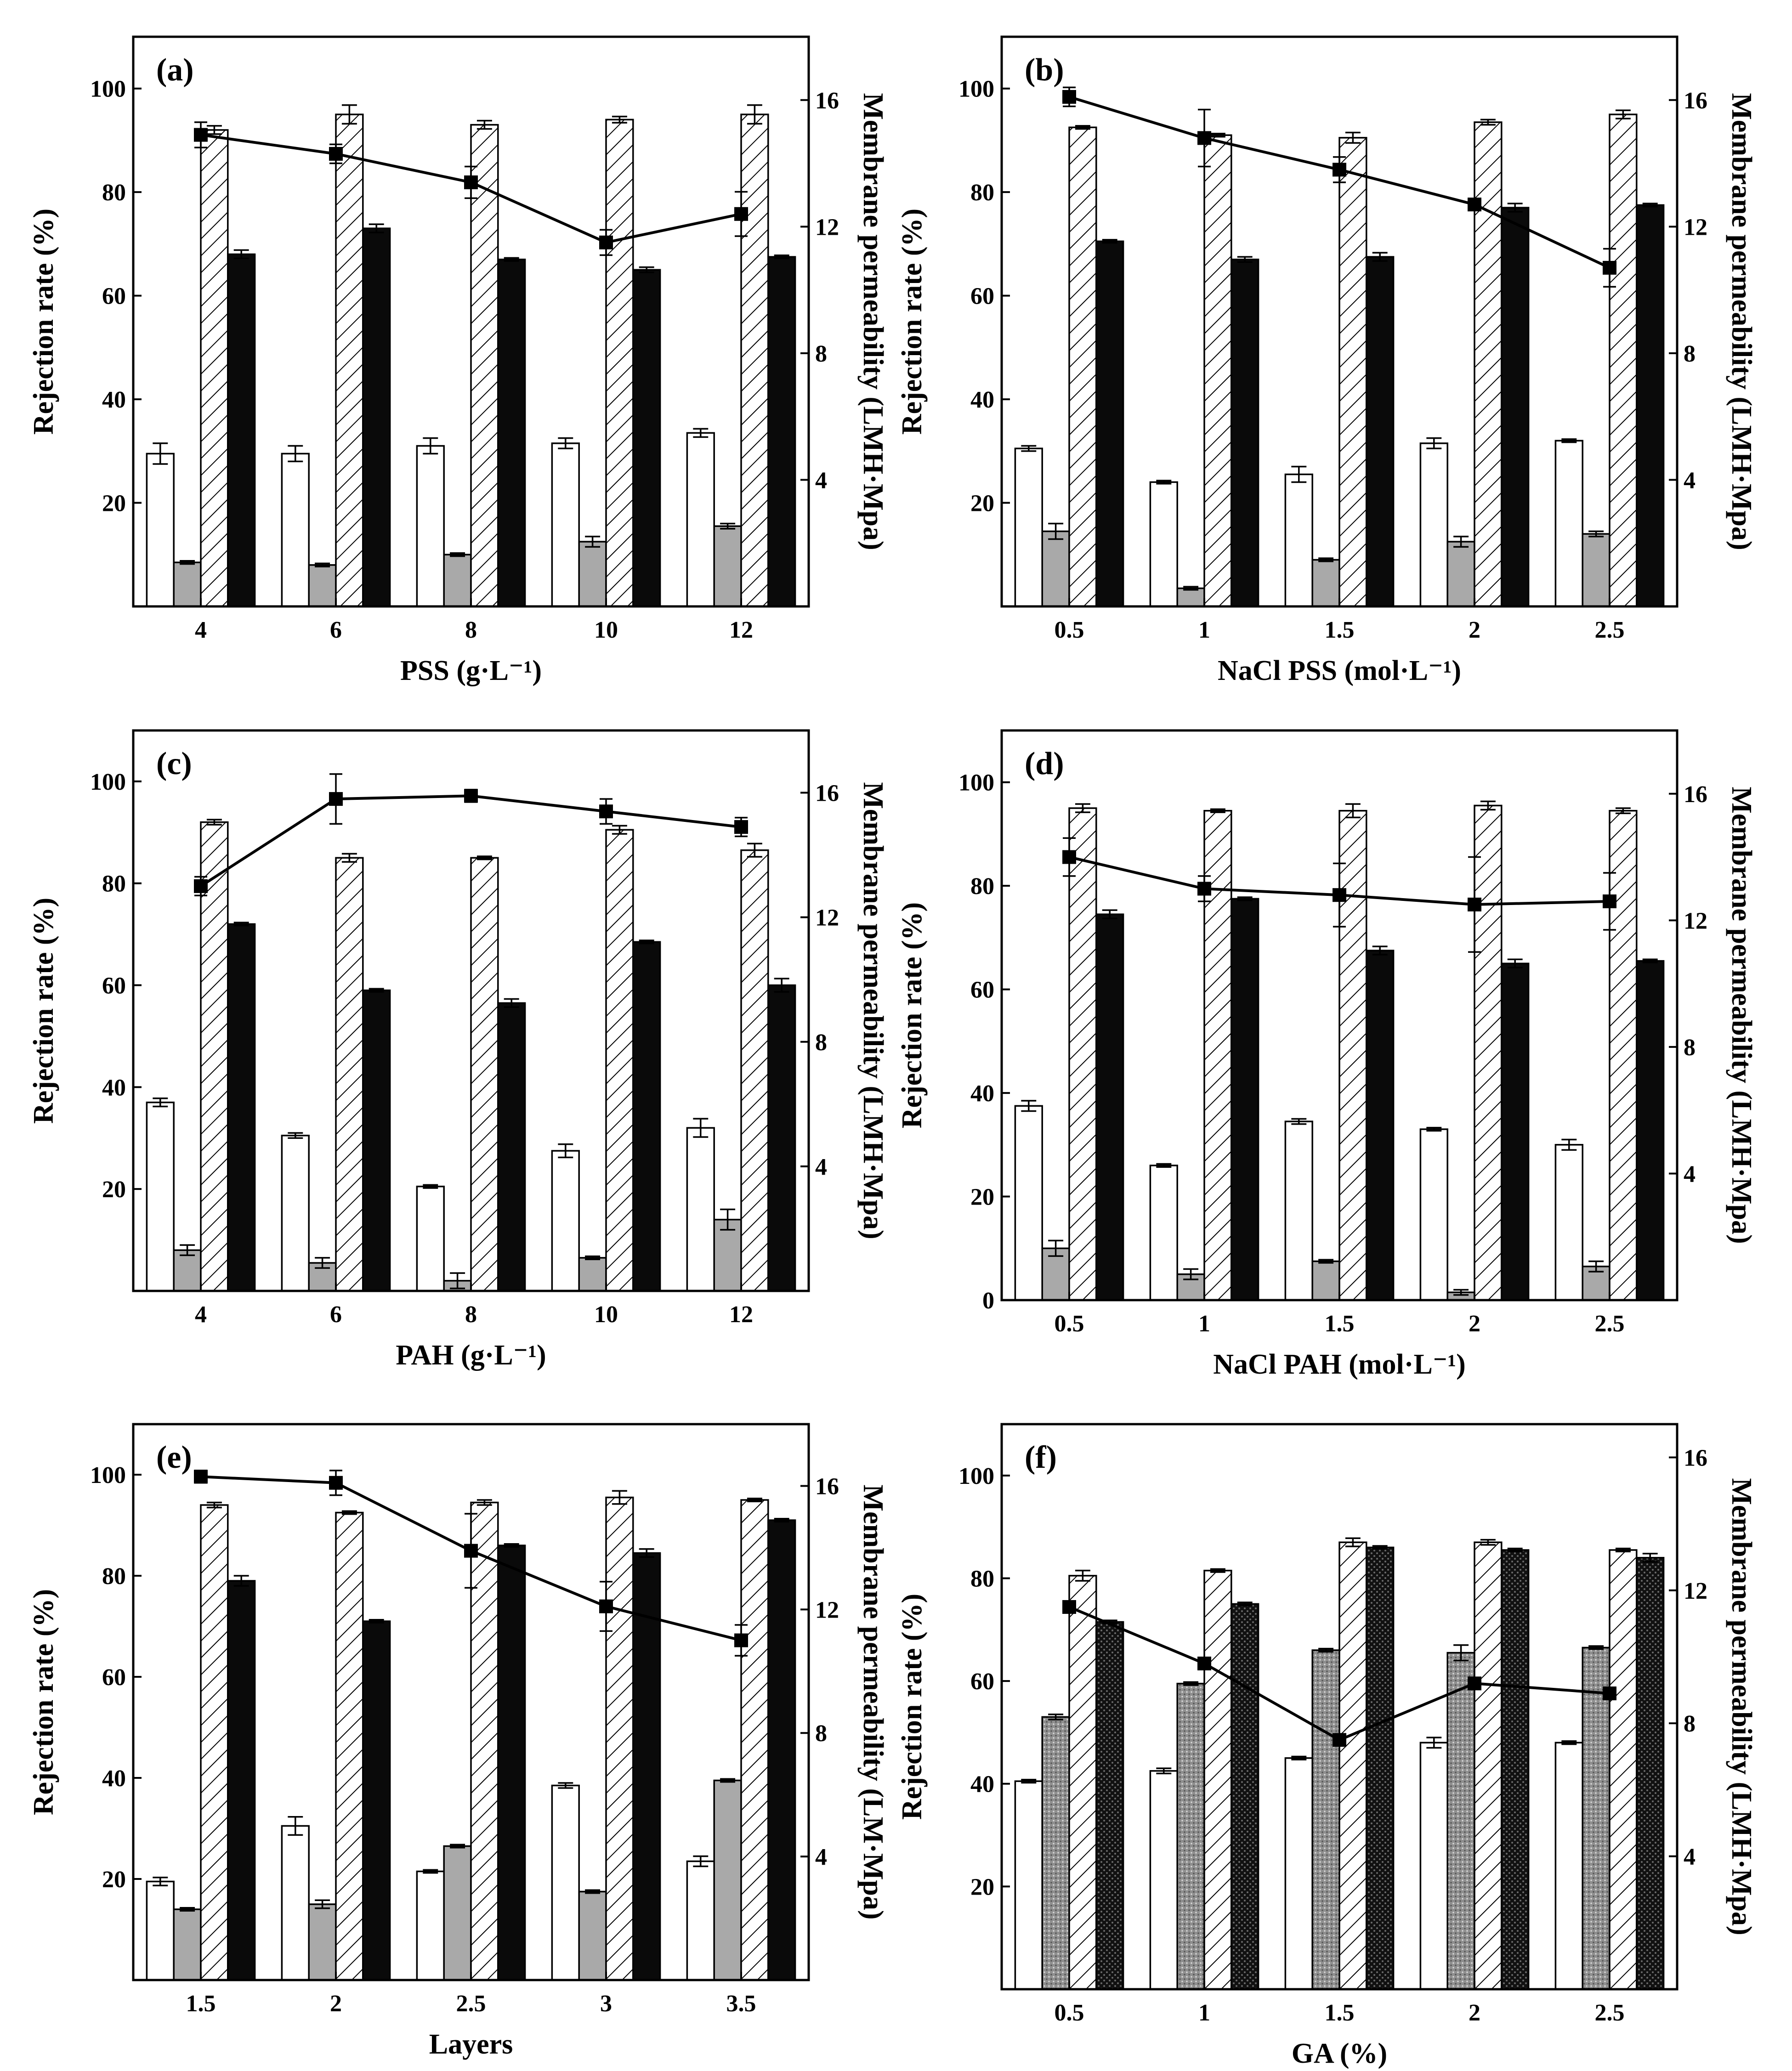  Describe the element at coordinates (1041, 1458) in the screenshot. I see `panel-label: (f)` at that location.